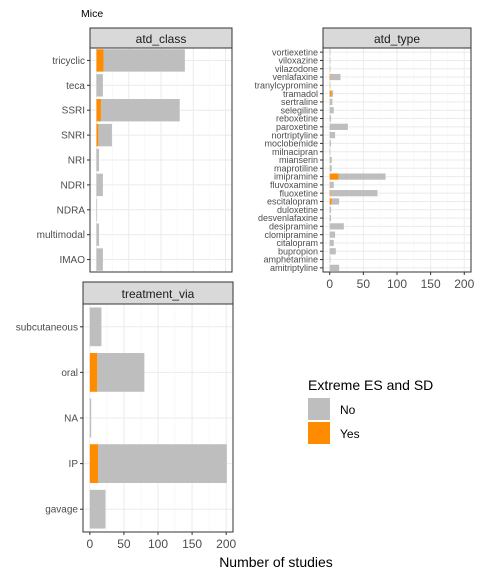 The image size is (480, 581). Describe the element at coordinates (294, 185) in the screenshot. I see `y-tick-label: fluvoxamine` at that location.